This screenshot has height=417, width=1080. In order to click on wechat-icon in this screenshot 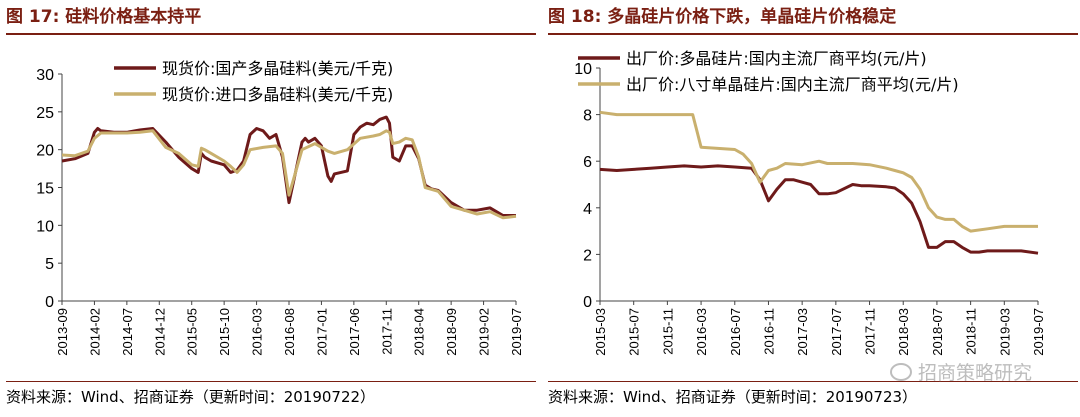, I will do `click(901, 372)`.